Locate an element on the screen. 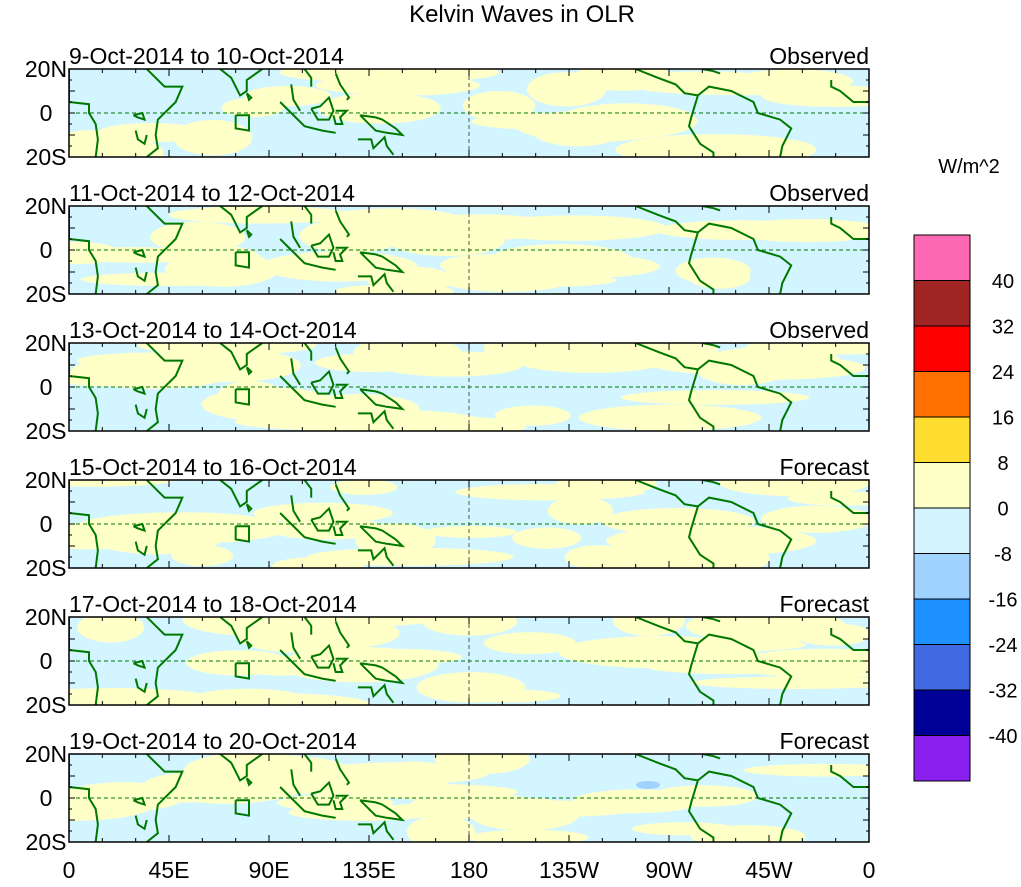 Image resolution: width=1021 pixels, height=887 pixels. lon-label: 90E is located at coordinates (269, 870).